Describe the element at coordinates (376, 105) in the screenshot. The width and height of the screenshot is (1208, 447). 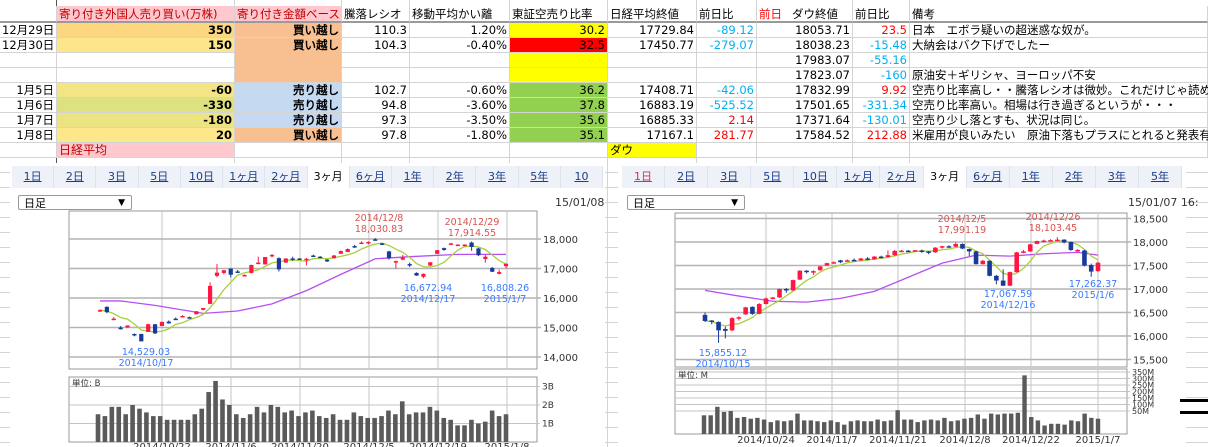
I see `advance-decline-cell: 94.8` at that location.